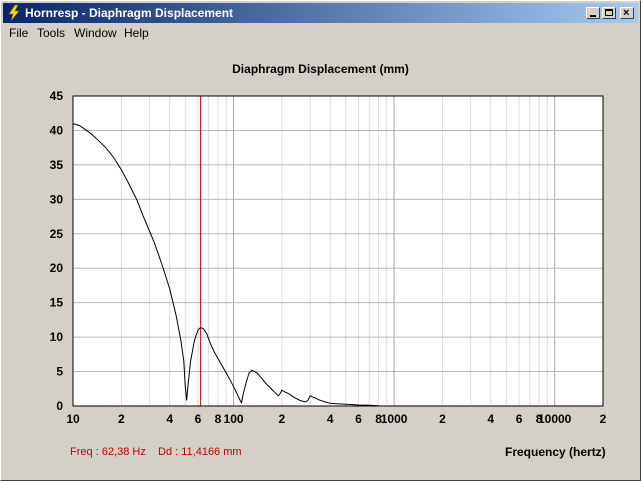 The width and height of the screenshot is (641, 481). Describe the element at coordinates (57, 234) in the screenshot. I see `y-tick-label: 25` at that location.